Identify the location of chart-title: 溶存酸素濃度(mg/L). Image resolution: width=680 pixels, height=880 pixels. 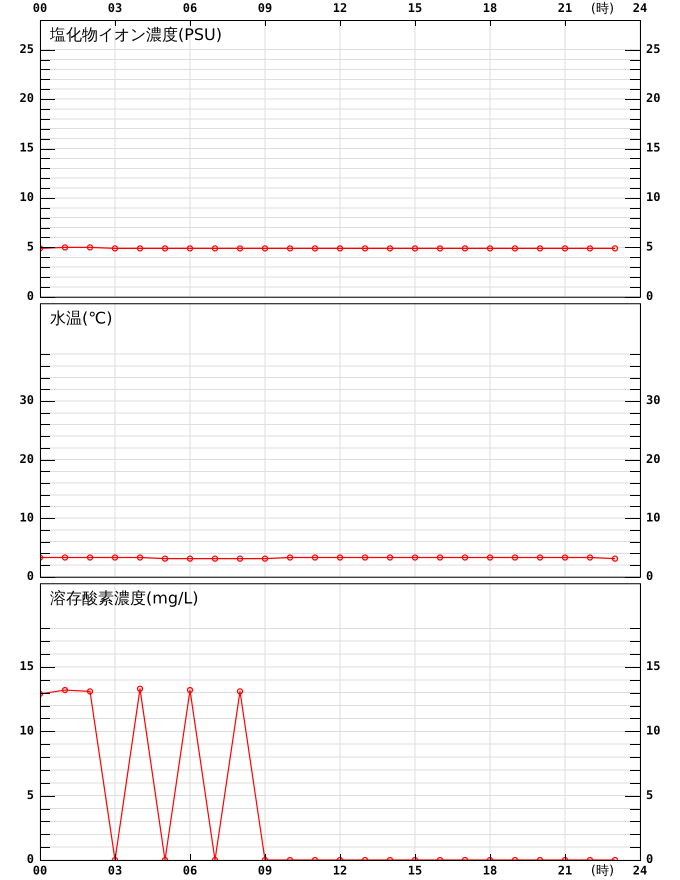
(124, 598).